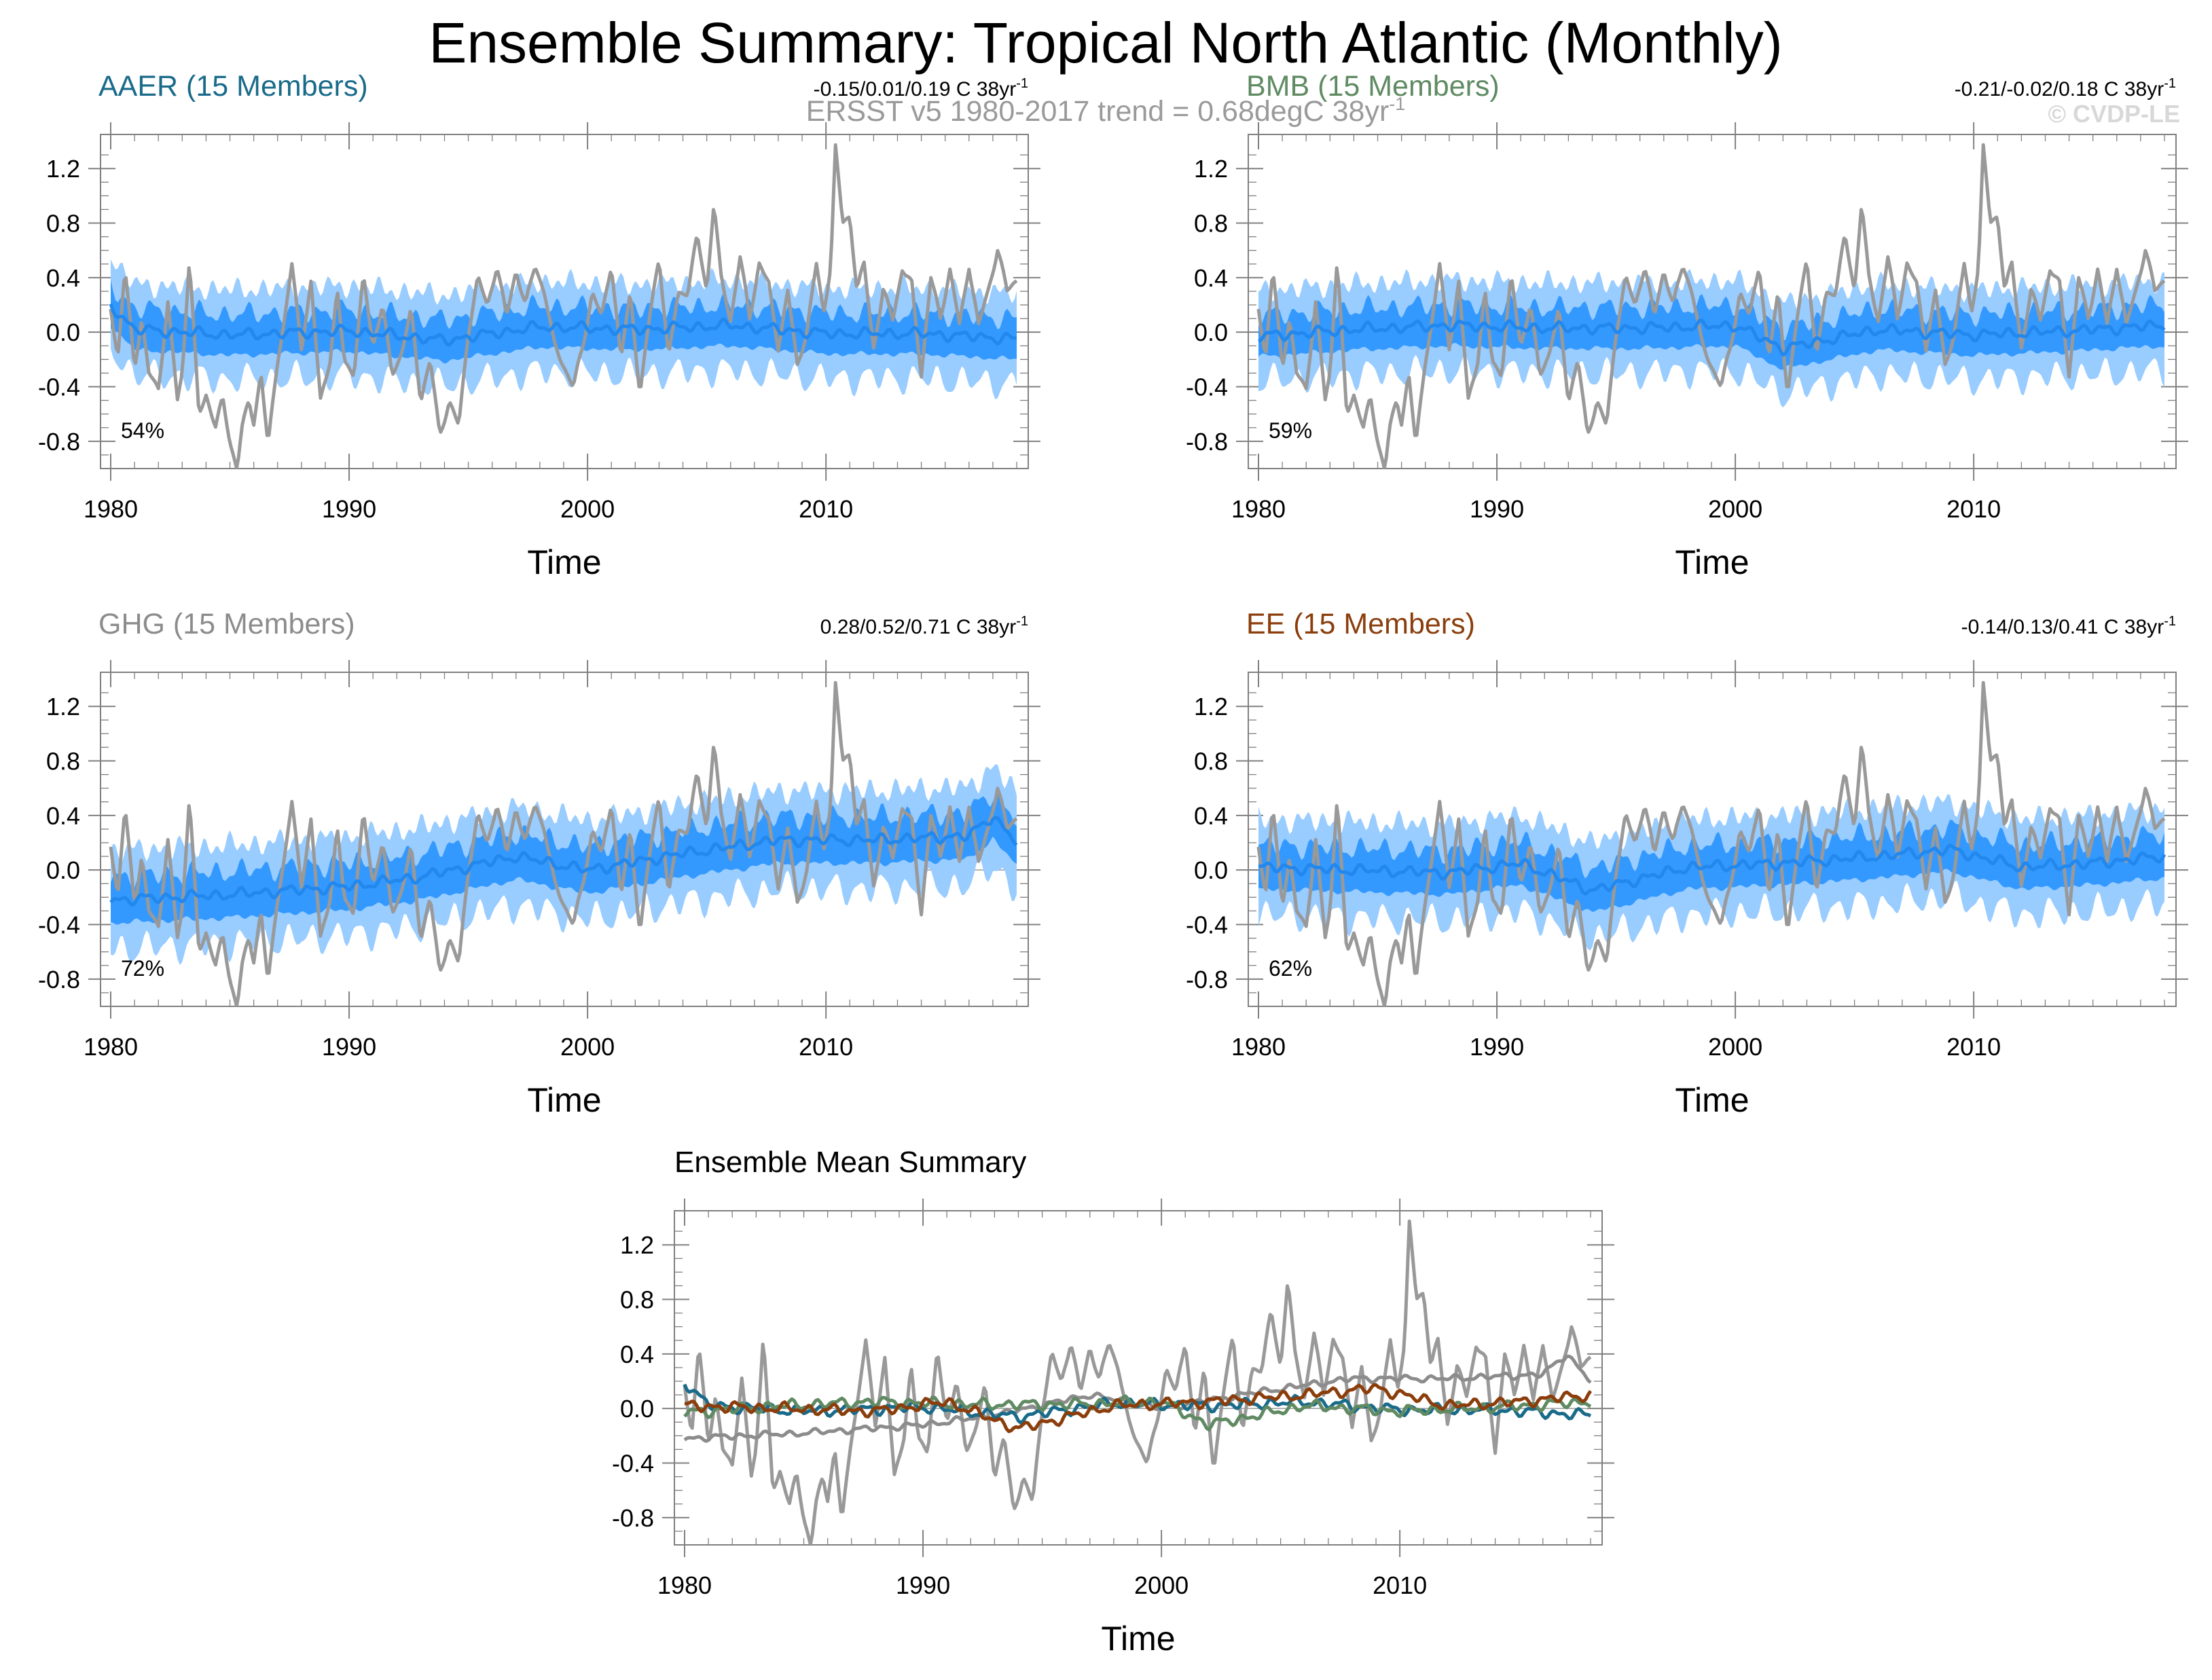  What do you see at coordinates (226, 624) in the screenshot?
I see `panel-title: GHG (15 Members)` at bounding box center [226, 624].